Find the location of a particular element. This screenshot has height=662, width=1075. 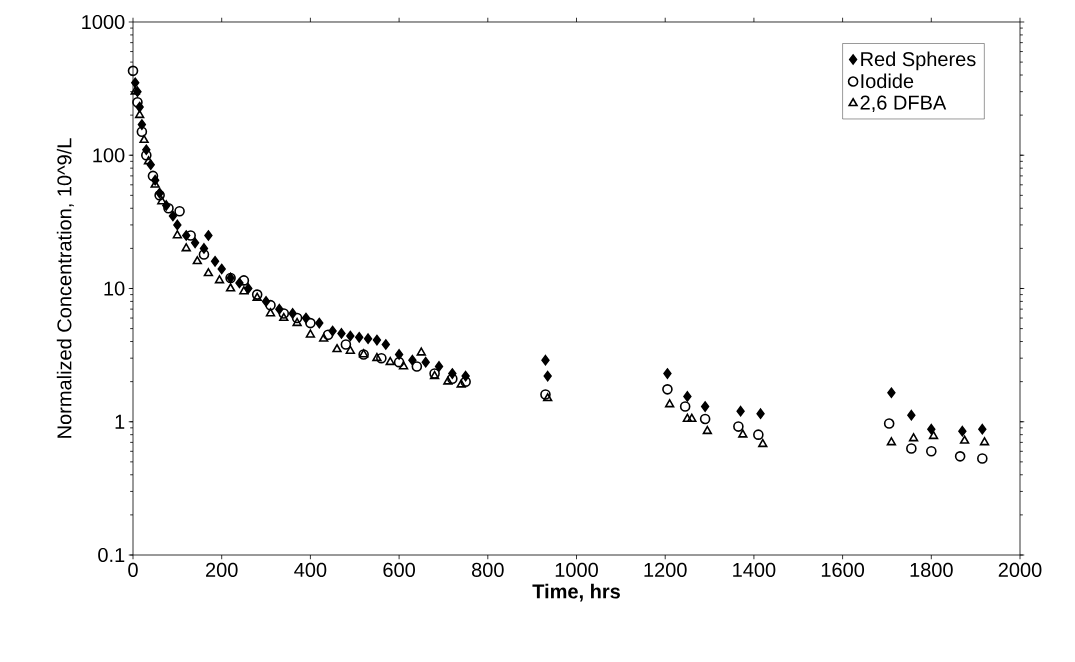

x-axis-title: Time, hrs is located at coordinates (576, 592).